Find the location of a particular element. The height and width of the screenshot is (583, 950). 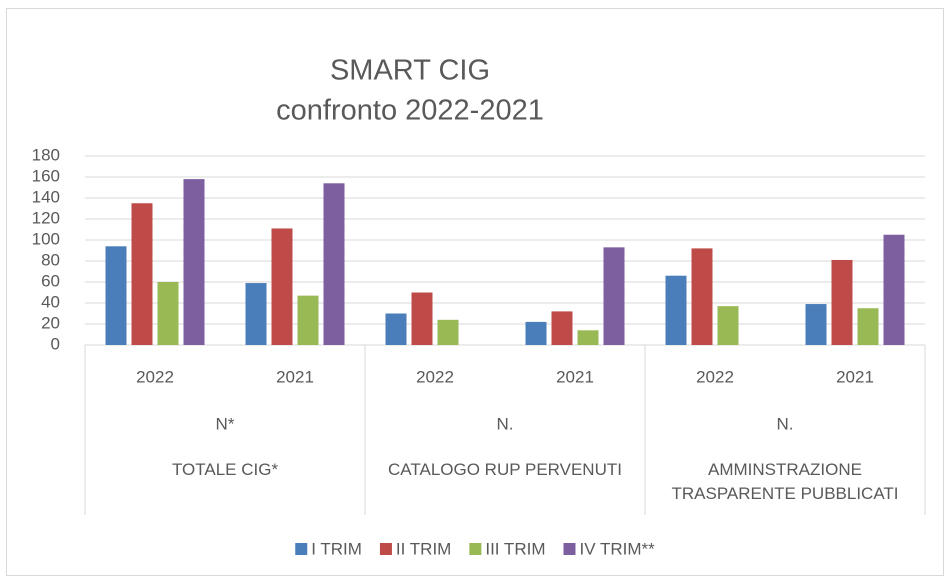

y-tick-label: 0 is located at coordinates (55, 343).